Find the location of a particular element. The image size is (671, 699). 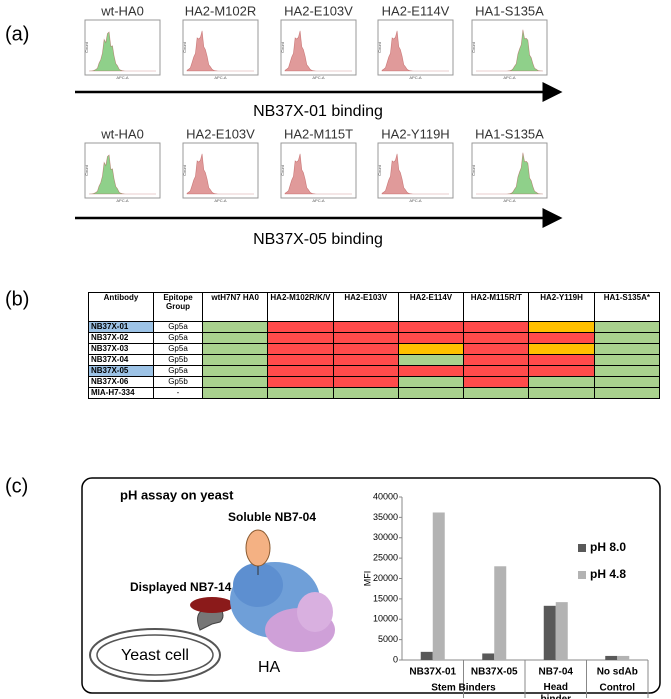

table-row: NB37X-01 Gp5a is located at coordinates (374, 327).